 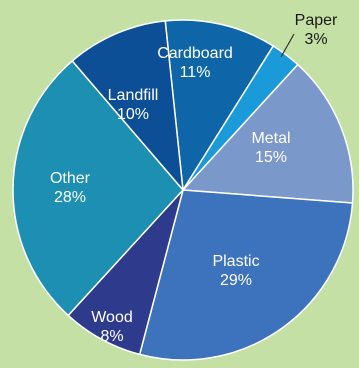 I want to click on slice-value-paper: 3%, so click(x=315, y=39).